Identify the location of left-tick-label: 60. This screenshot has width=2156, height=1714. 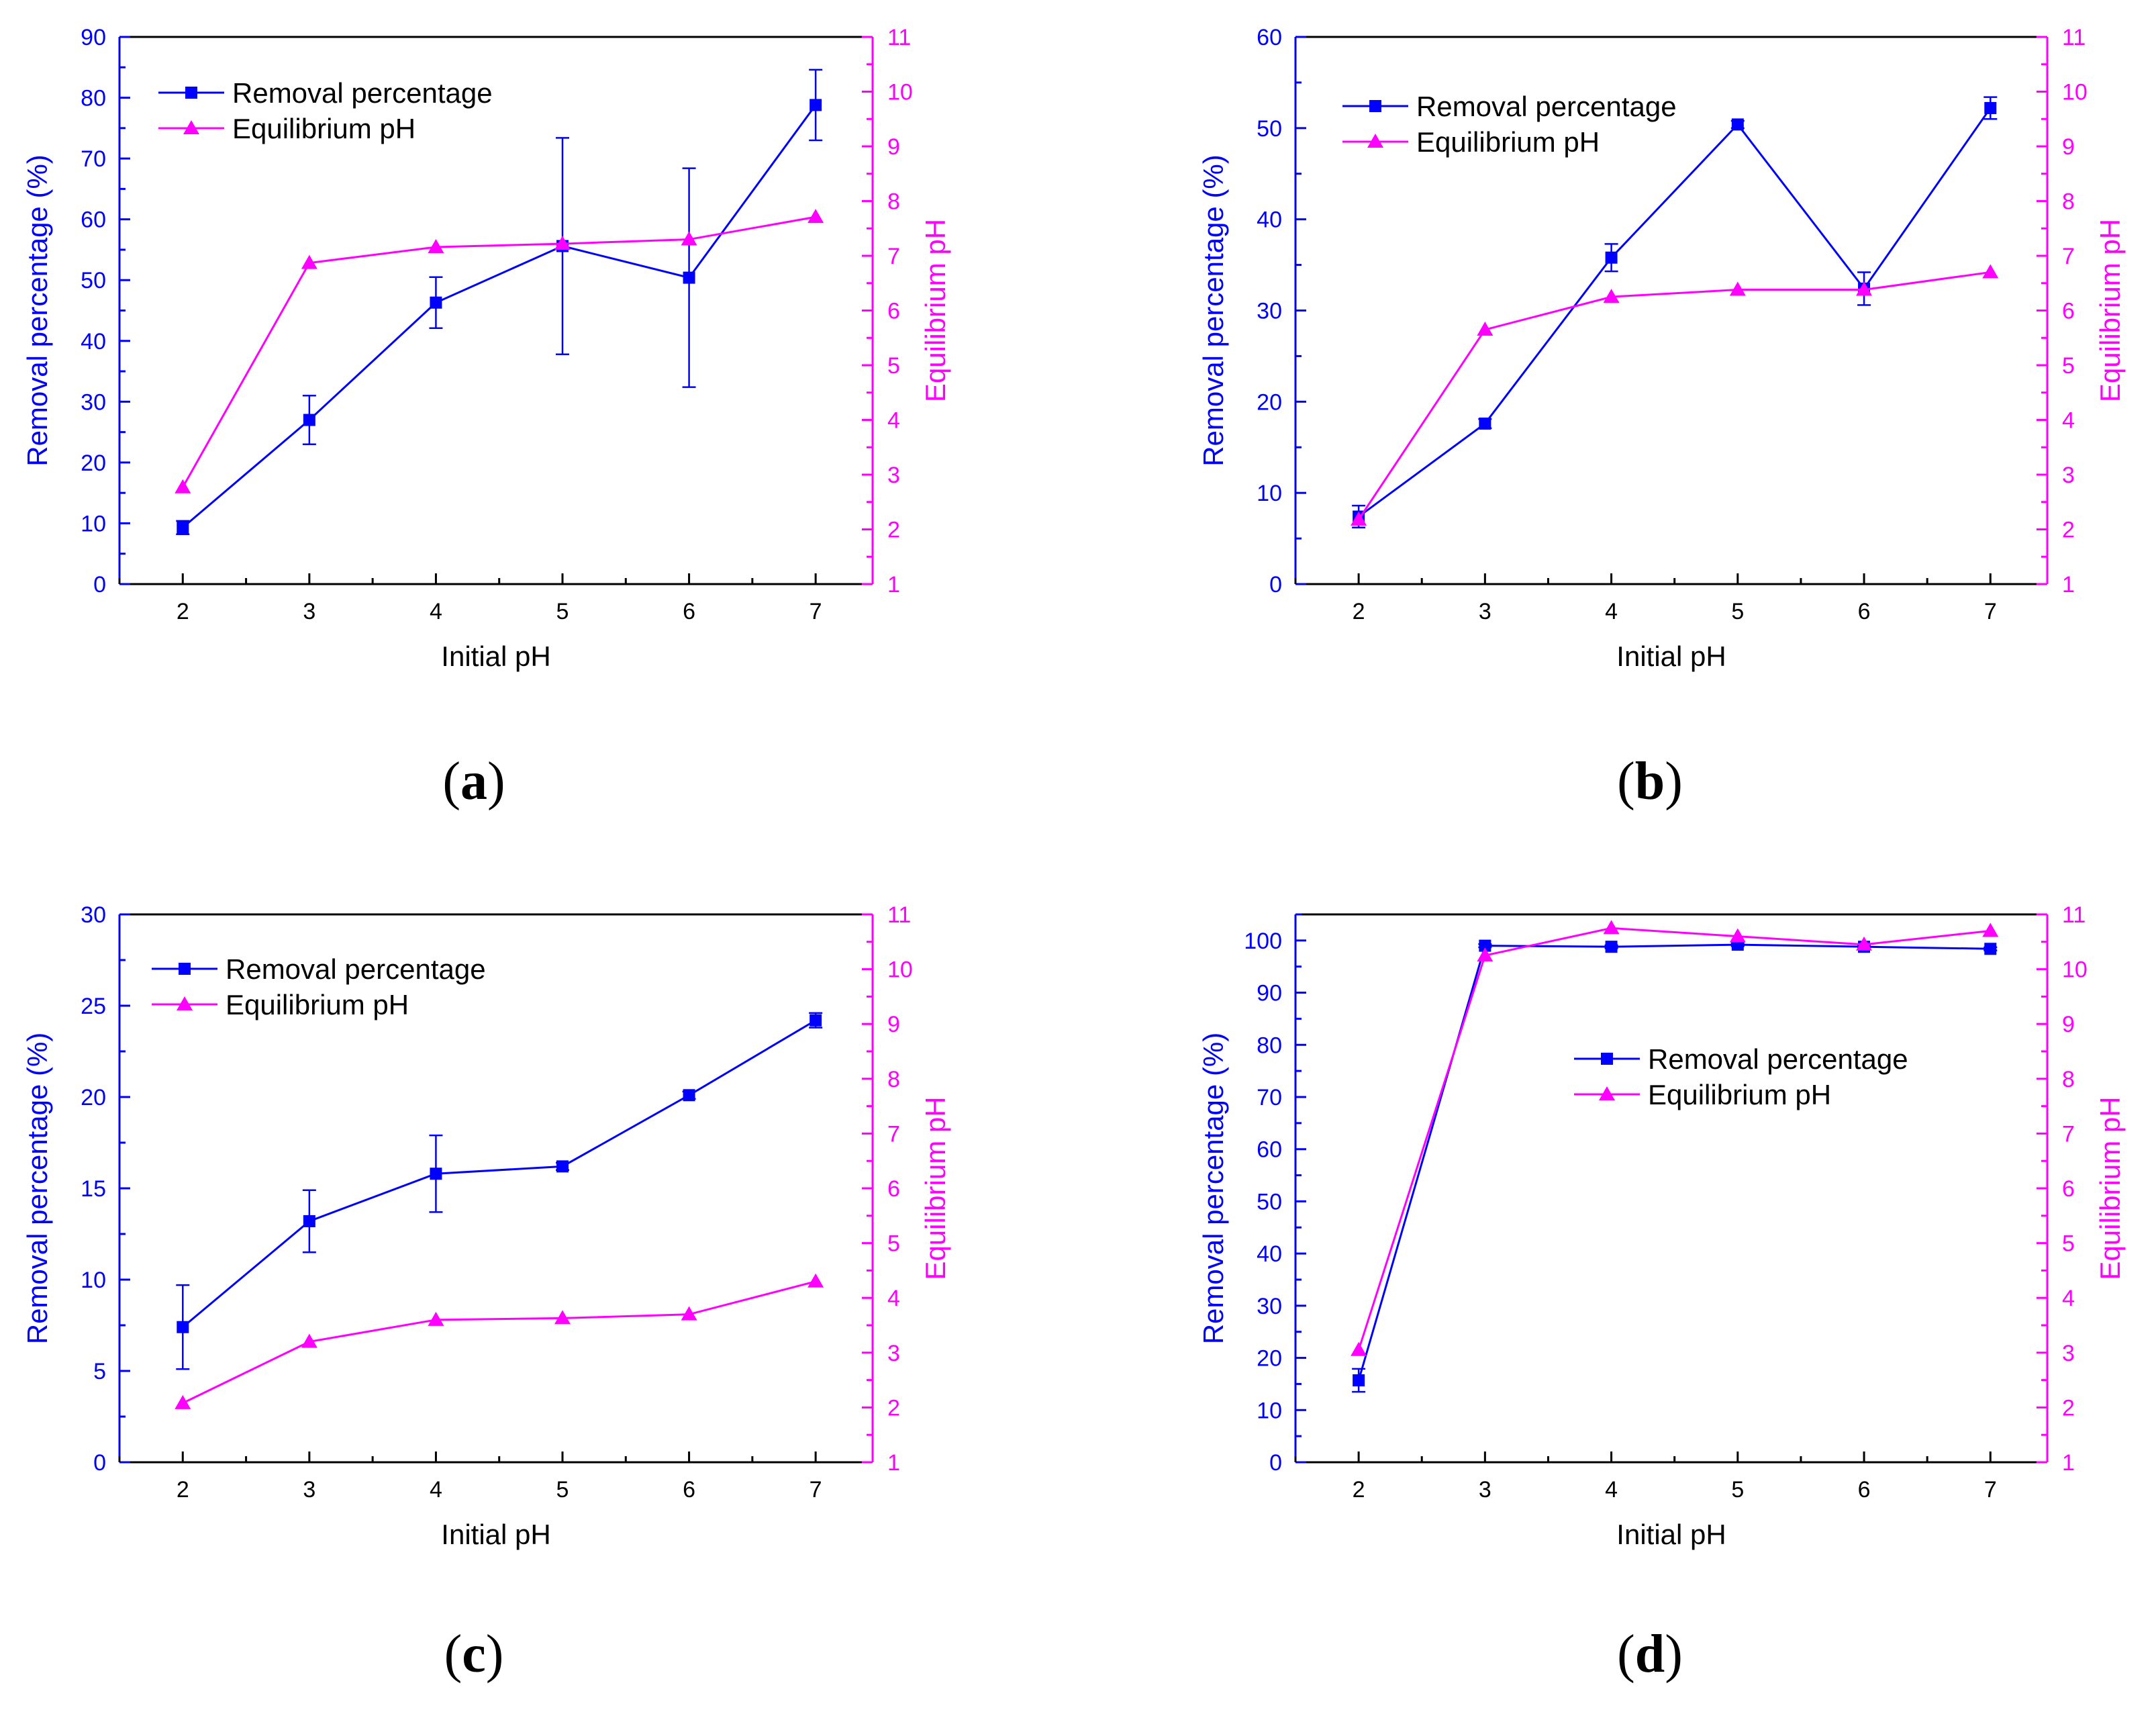
(1269, 37).